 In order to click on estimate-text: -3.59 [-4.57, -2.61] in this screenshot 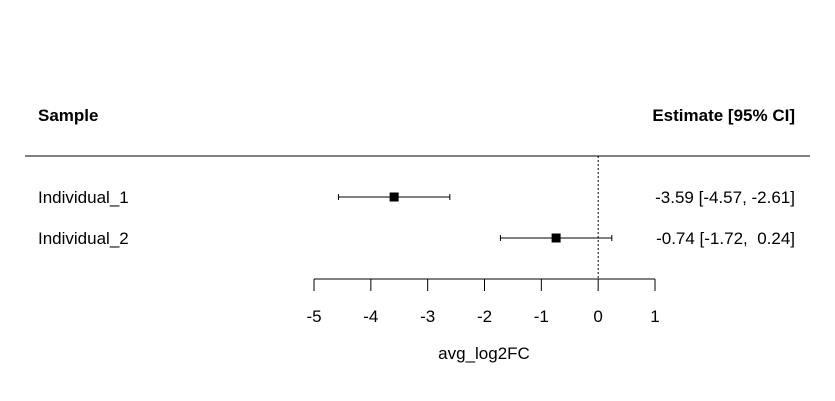, I will do `click(725, 197)`.